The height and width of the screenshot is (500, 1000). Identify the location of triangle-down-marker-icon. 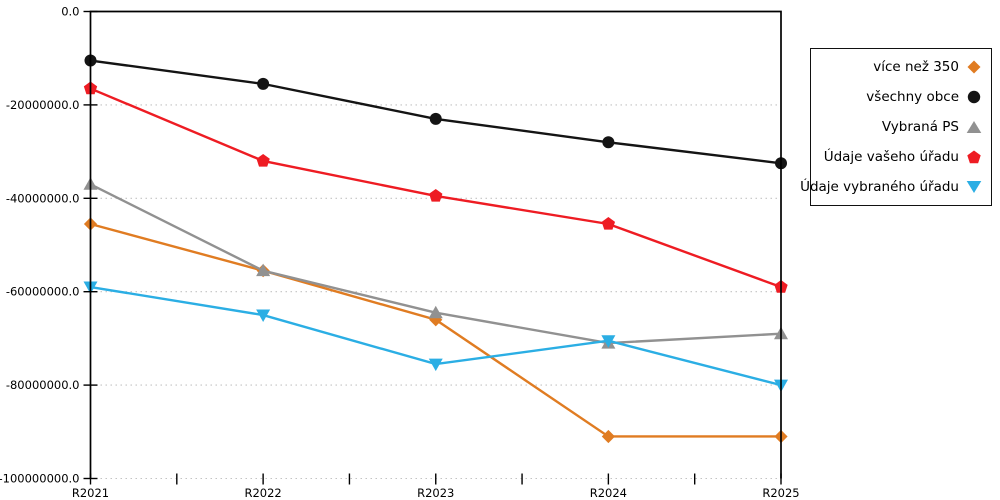
(974, 187).